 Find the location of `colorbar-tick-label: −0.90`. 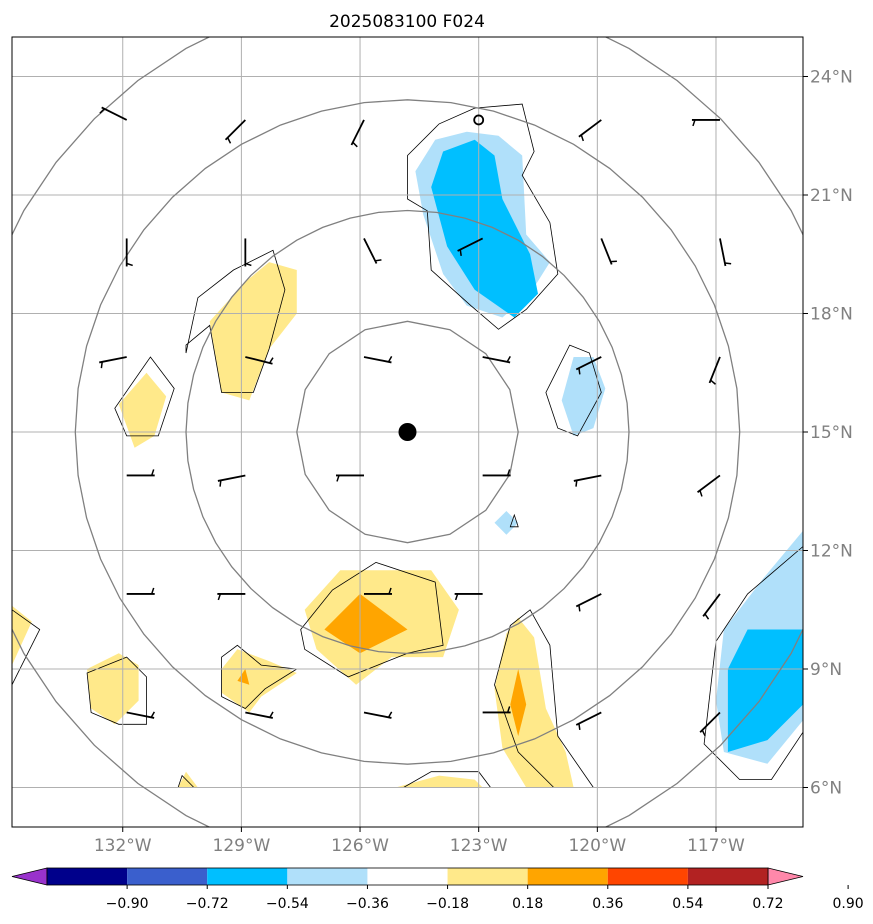

colorbar-tick-label: −0.90 is located at coordinates (127, 904).